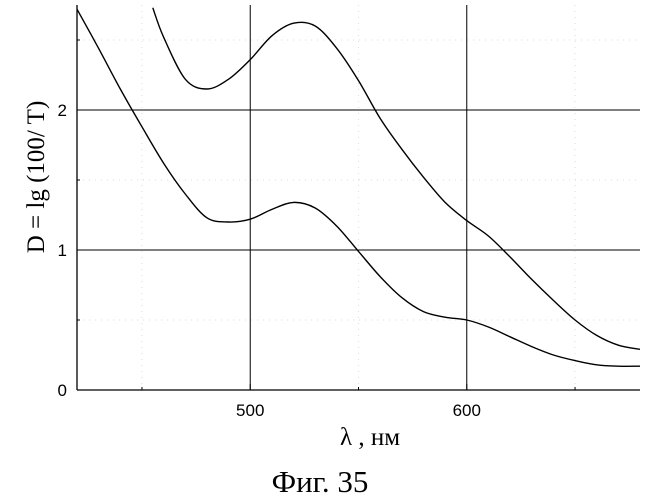 This screenshot has height=500, width=646. I want to click on x-tick-label: 600, so click(467, 410).